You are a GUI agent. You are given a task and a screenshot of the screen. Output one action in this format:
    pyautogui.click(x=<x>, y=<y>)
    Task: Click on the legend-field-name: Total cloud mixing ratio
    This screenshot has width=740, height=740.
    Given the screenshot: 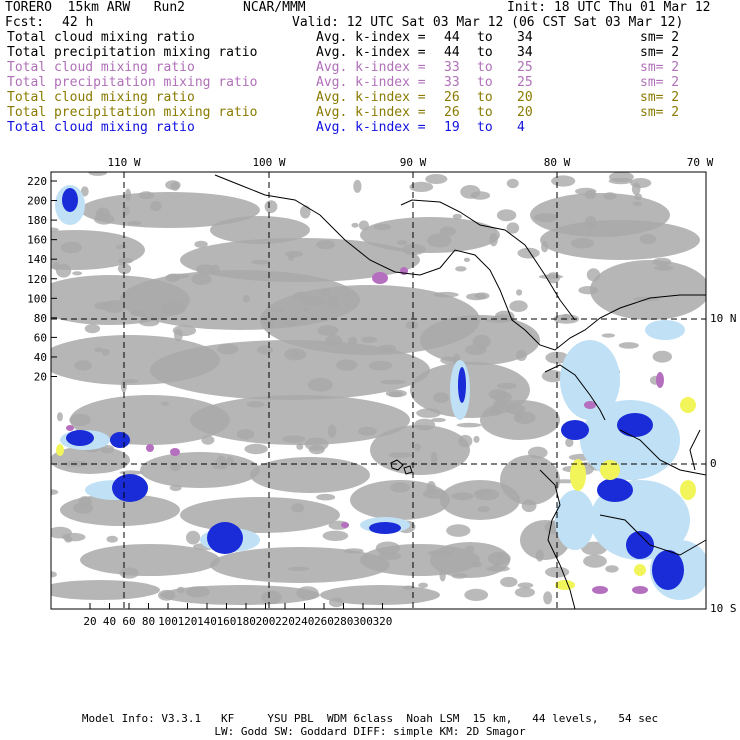 What is the action you would take?
    pyautogui.click(x=101, y=97)
    